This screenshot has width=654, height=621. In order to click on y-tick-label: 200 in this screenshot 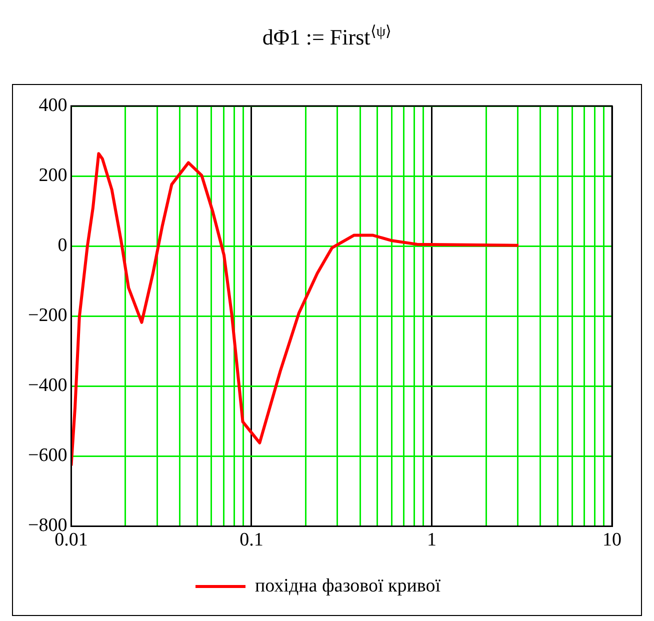, I will do `click(53, 175)`.